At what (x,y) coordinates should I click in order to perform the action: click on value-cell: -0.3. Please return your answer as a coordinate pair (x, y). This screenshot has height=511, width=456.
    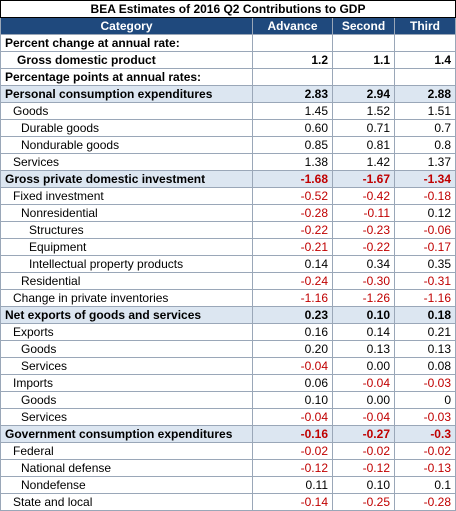
    Looking at the image, I should click on (425, 434).